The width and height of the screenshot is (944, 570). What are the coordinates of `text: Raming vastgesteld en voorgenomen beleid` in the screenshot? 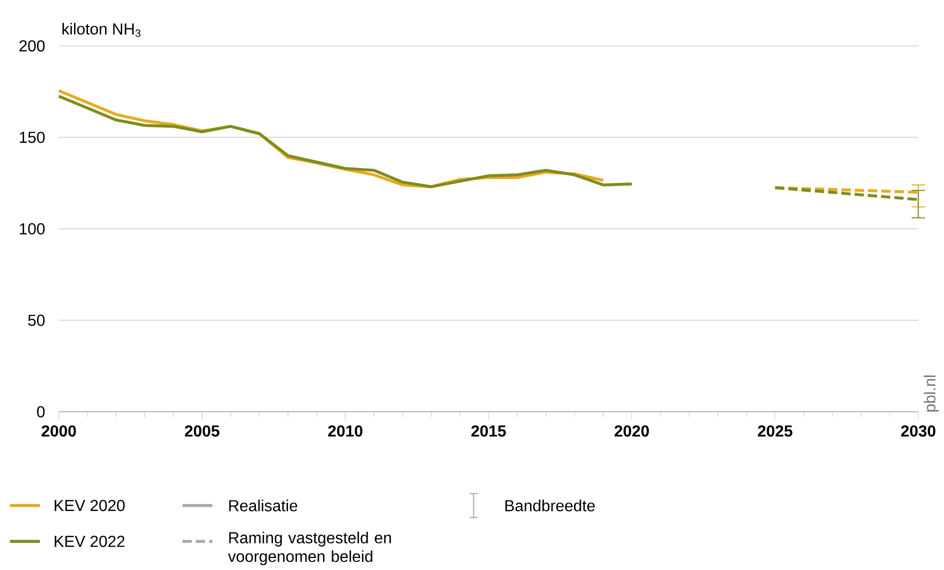 It's located at (309, 549).